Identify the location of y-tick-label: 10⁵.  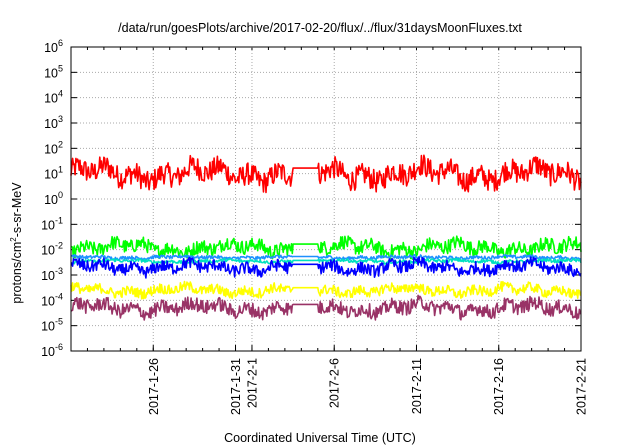
(53, 71).